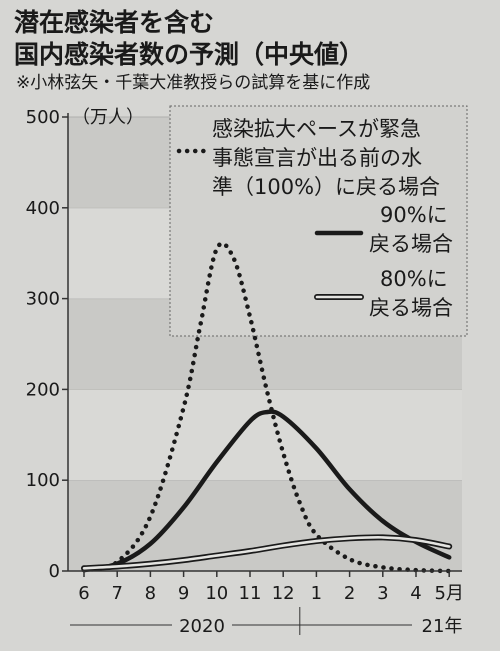  I want to click on x-tick-label: 7, so click(116, 593).